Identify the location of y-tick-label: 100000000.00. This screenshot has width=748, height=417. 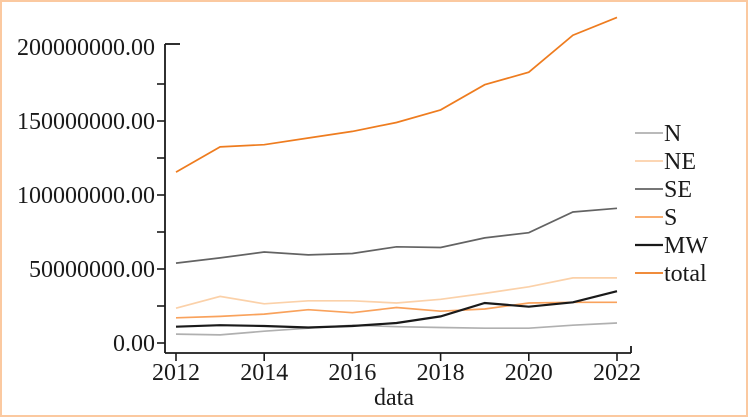
(86, 196).